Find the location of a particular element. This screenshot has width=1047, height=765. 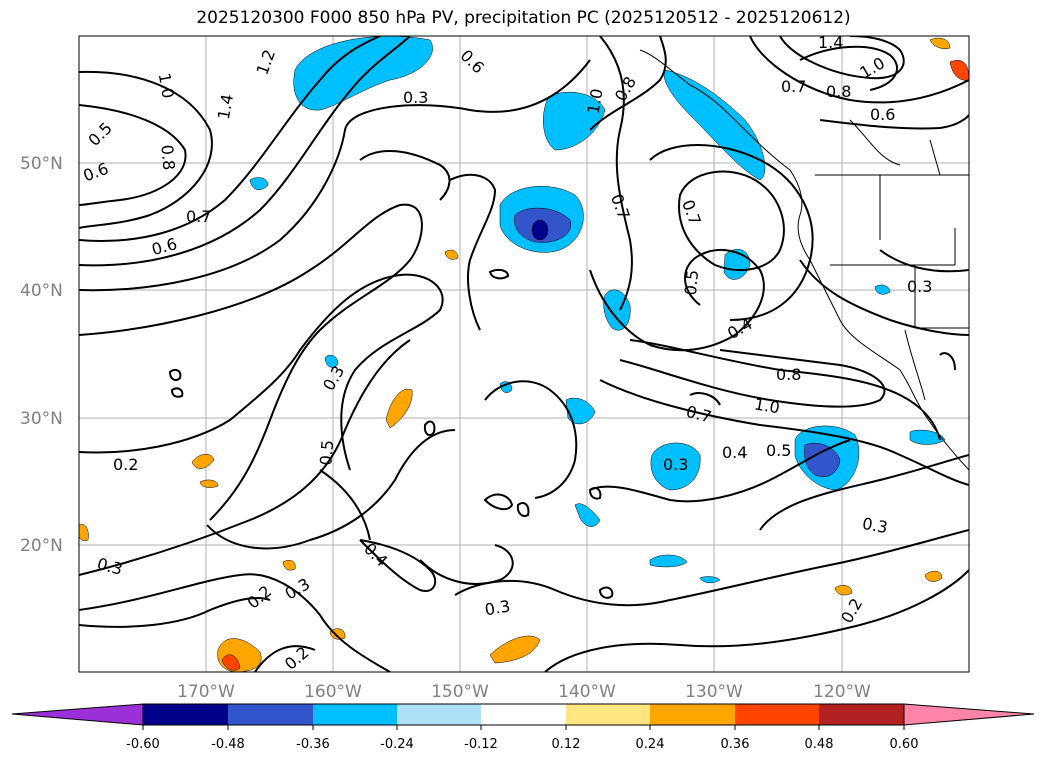

colorbar-tick-label: -0.36 is located at coordinates (313, 744).